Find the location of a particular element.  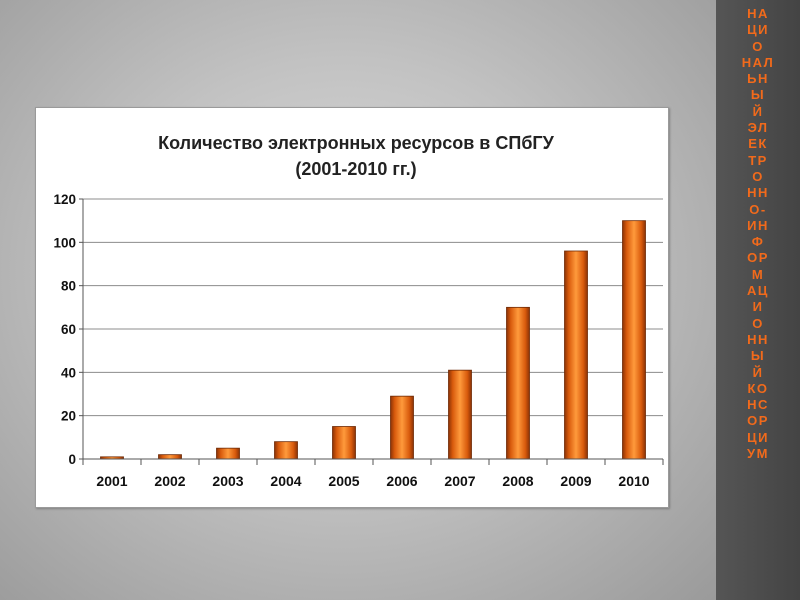

y-axis-ticks: 0 20 40 60 80 100 120 is located at coordinates (64, 329).